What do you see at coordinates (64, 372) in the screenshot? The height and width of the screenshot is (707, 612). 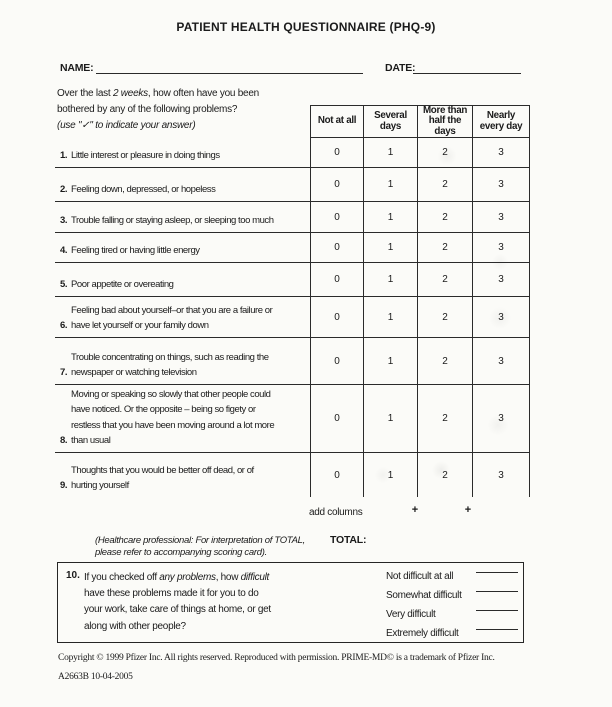 I see `question-number: 7.` at bounding box center [64, 372].